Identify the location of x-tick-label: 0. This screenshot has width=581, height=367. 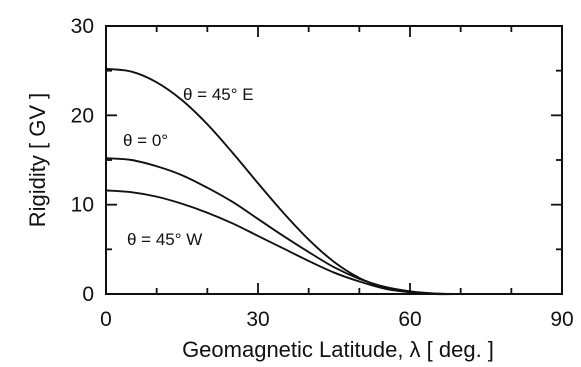
(106, 319).